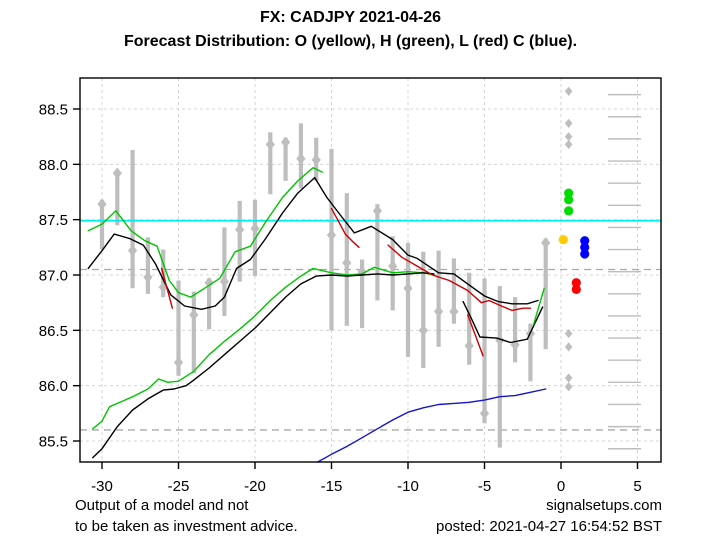 The image size is (701, 560). Describe the element at coordinates (350, 17) in the screenshot. I see `chart-title: FX: CADJPY 2021-04-26` at that location.